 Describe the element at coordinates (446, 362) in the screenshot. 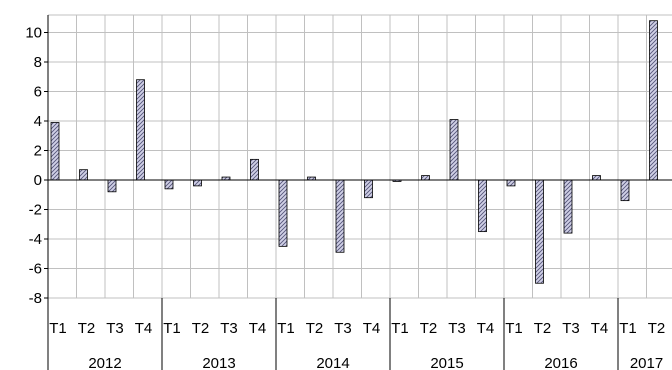

I see `year-group-label: 2015` at that location.